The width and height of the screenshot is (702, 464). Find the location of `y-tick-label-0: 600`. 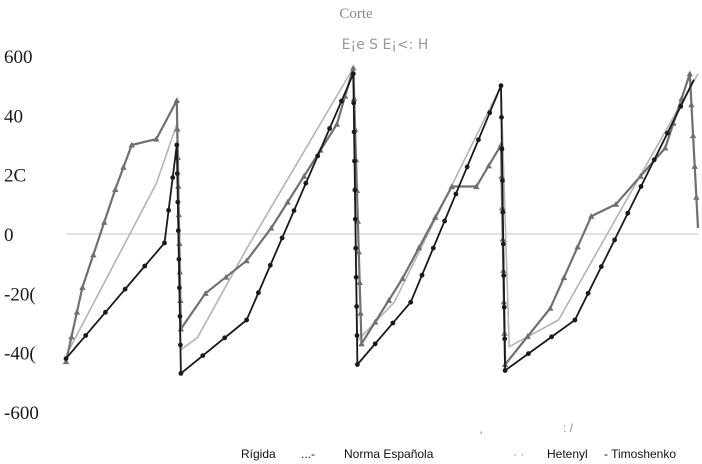

y-tick-label-0: 600 is located at coordinates (18, 57).